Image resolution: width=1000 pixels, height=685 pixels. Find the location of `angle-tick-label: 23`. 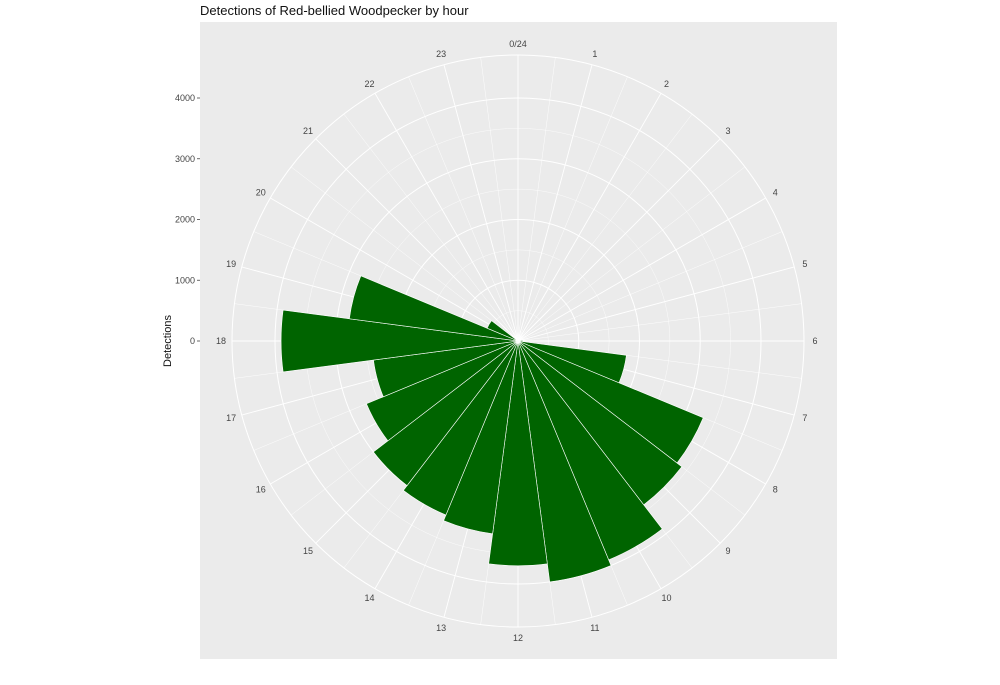

angle-tick-label: 23 is located at coordinates (441, 54).